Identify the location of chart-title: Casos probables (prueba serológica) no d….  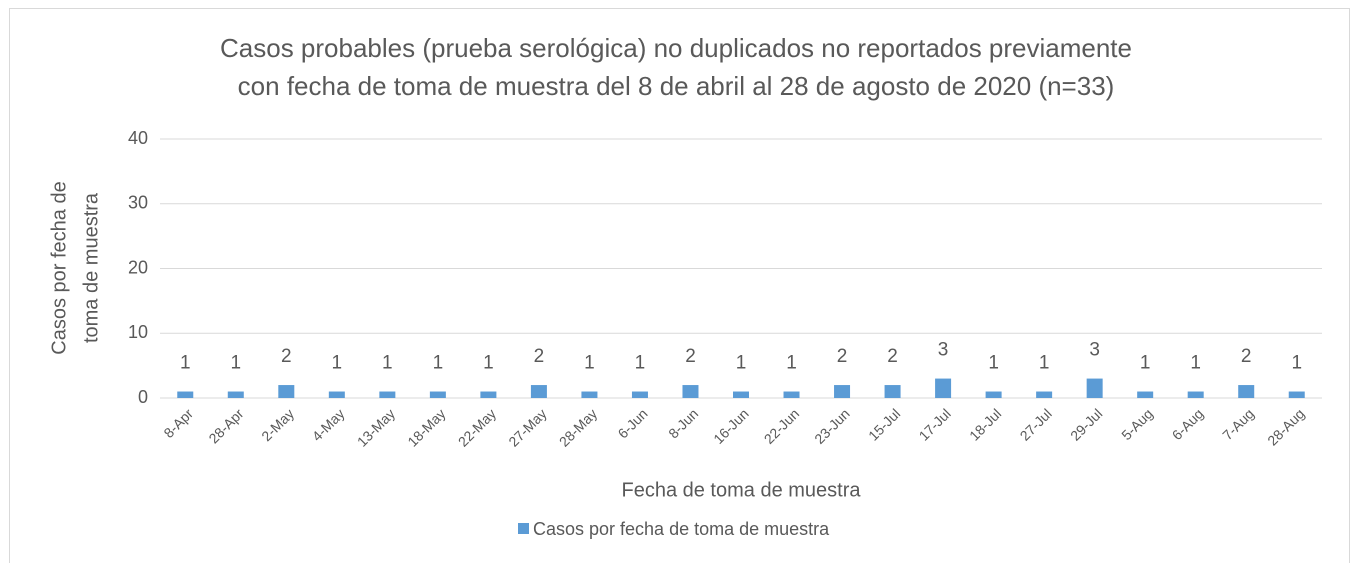
(676, 48).